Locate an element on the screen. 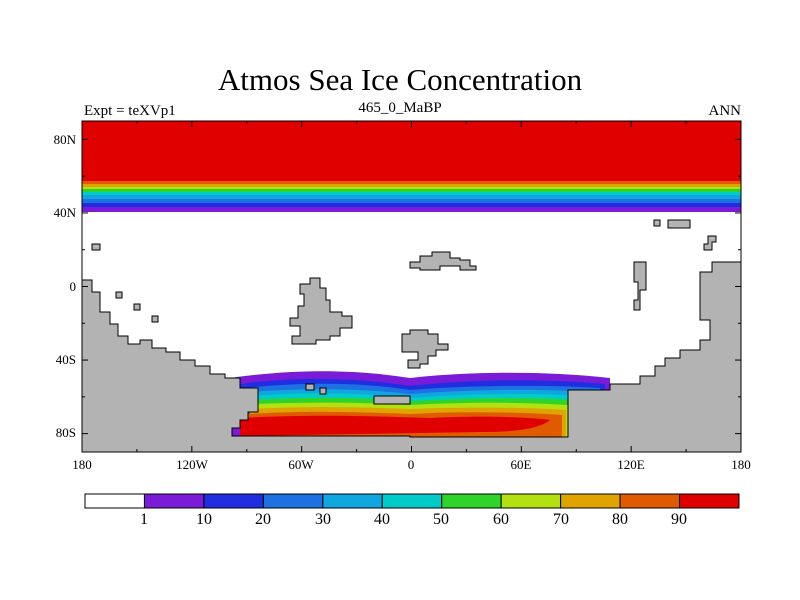 This screenshot has width=800, height=600. lon-label: 60W is located at coordinates (301, 464).